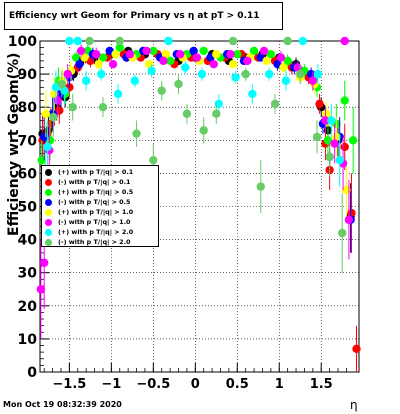  Describe the element at coordinates (94, 182) in the screenshot. I see `legend-label: (-) with p T/|q| > 0.1` at that location.